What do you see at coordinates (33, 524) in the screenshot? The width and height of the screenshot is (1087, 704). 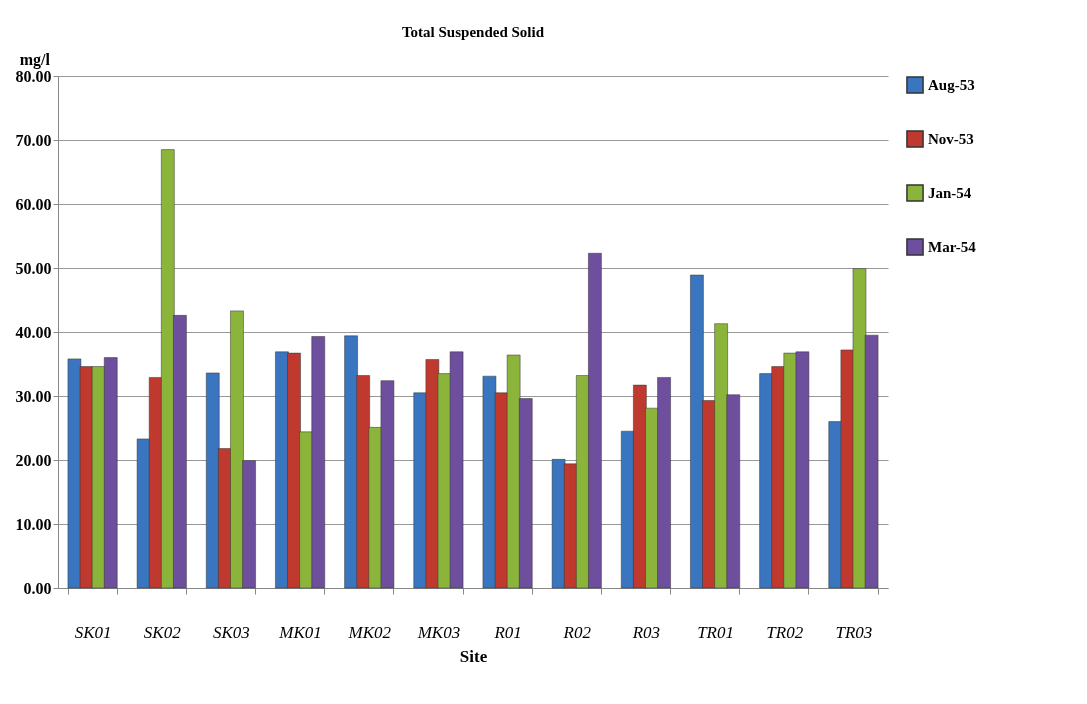 I see `y-tick-label: 10.00` at bounding box center [33, 524].